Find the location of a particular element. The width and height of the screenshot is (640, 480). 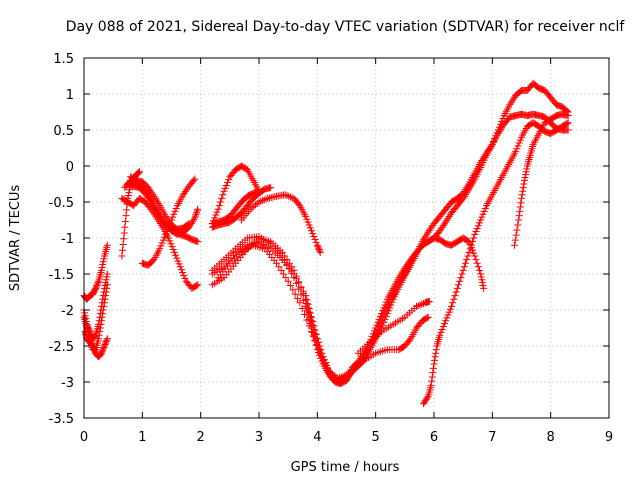

x-axis-label: GPS time / hours is located at coordinates (345, 467).